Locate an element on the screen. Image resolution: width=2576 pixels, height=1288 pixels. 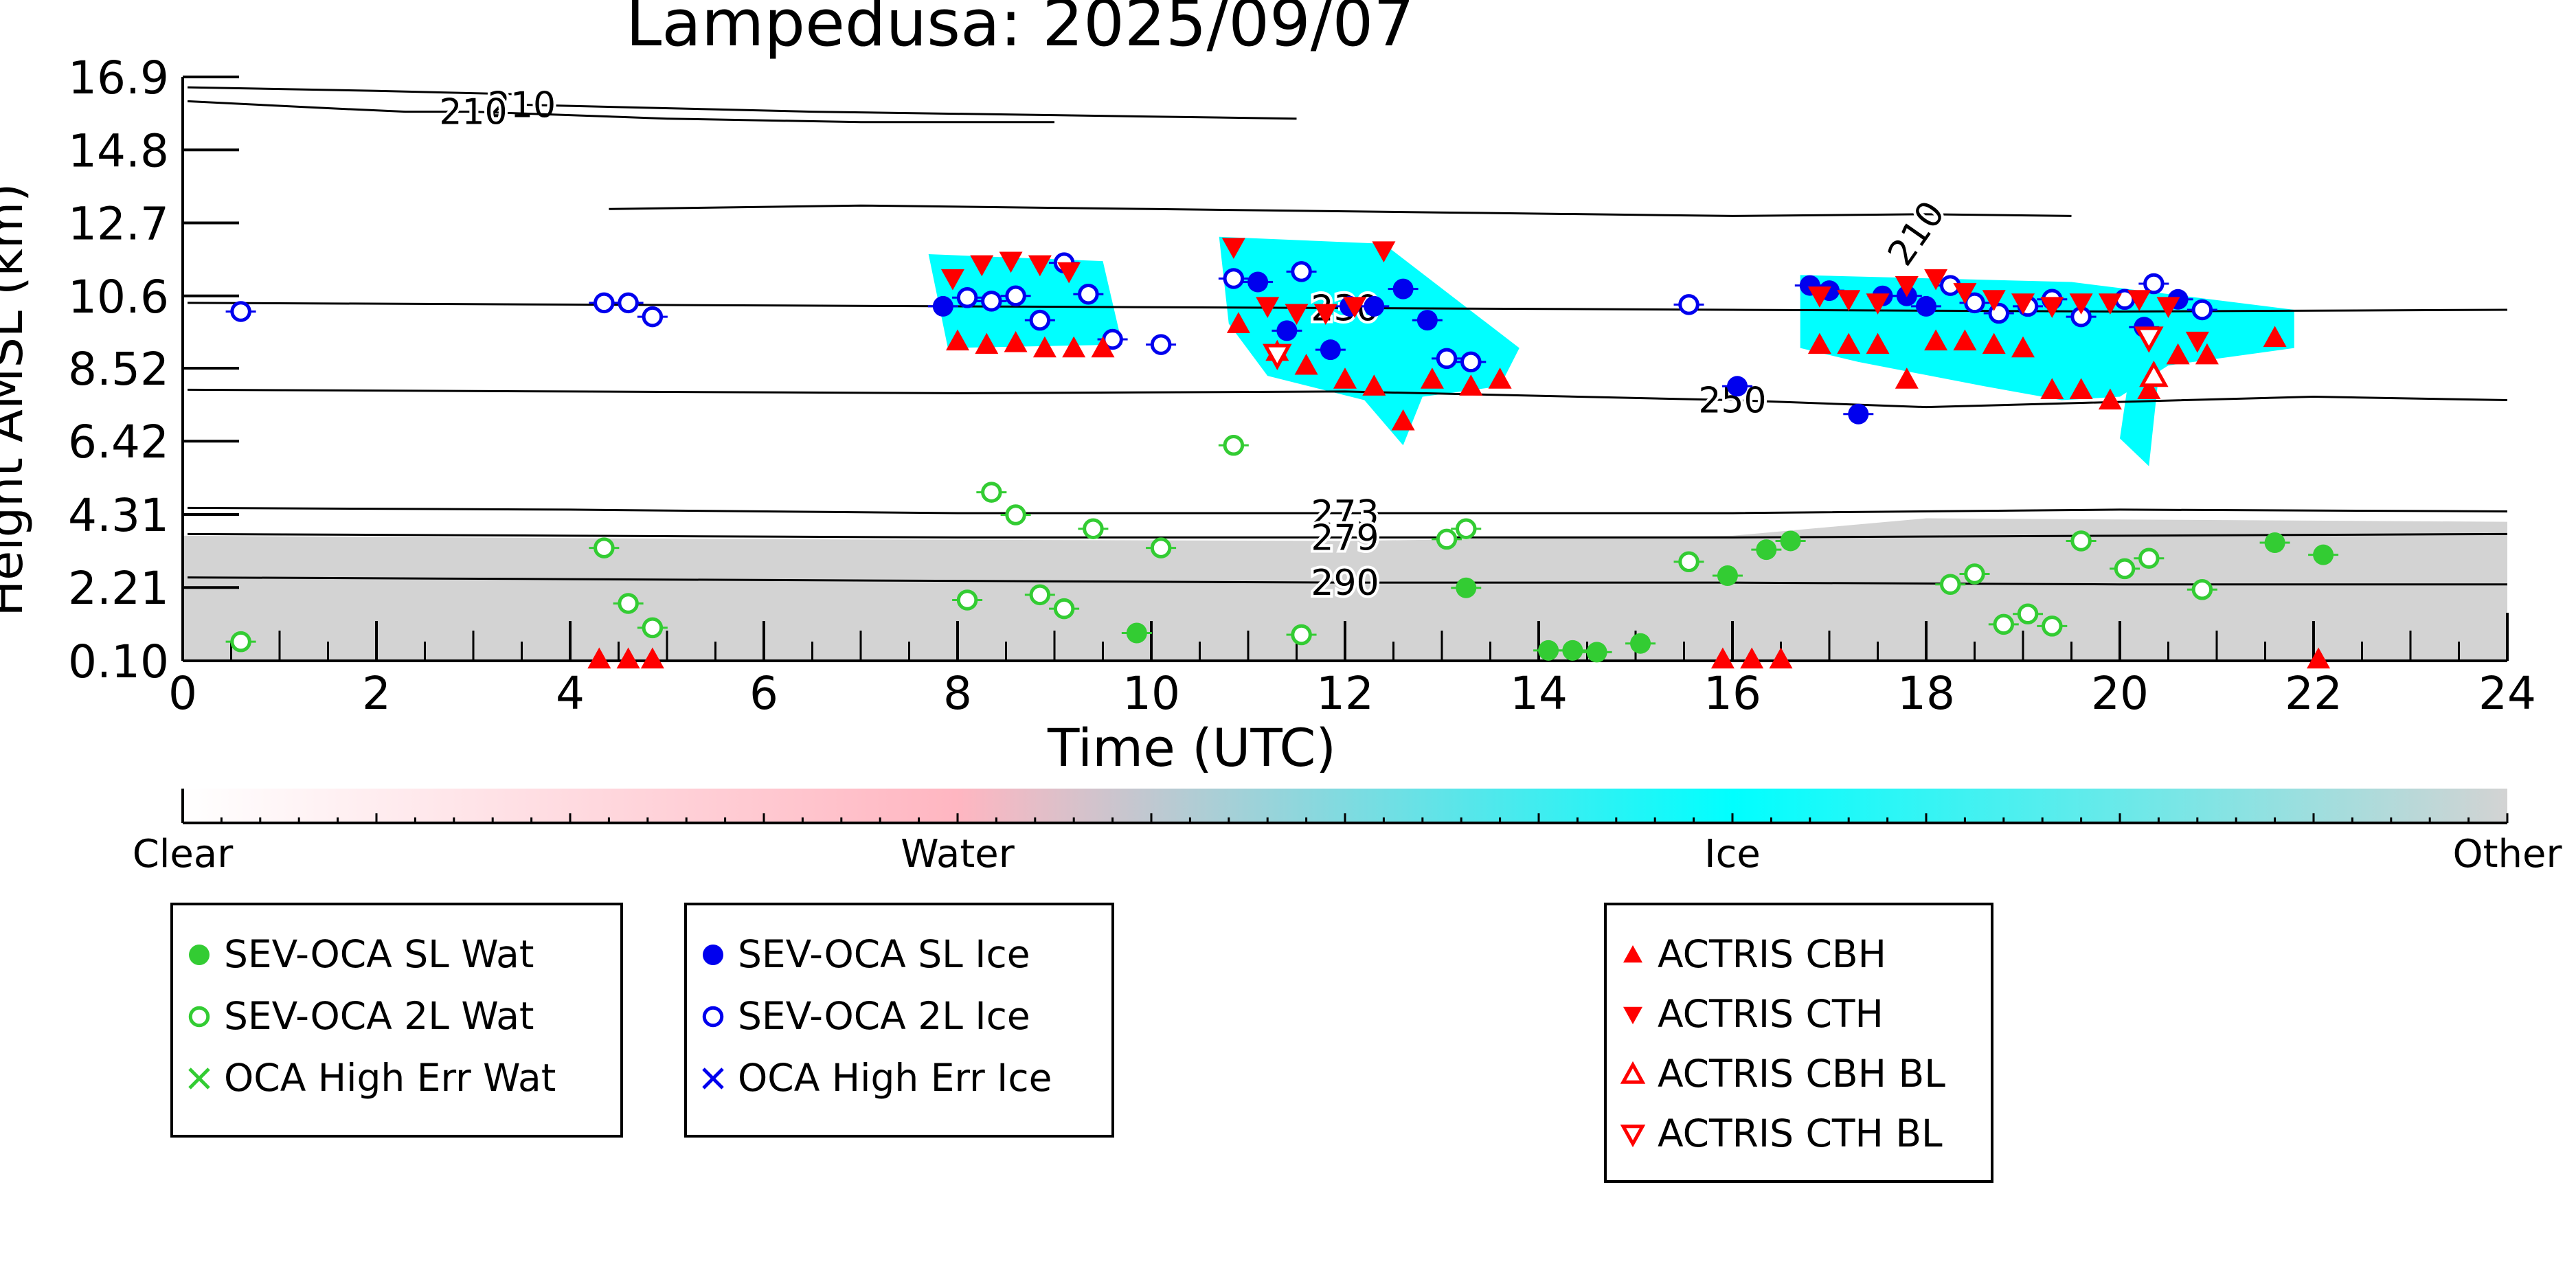
x-tick-label: 22 is located at coordinates (2313, 693).